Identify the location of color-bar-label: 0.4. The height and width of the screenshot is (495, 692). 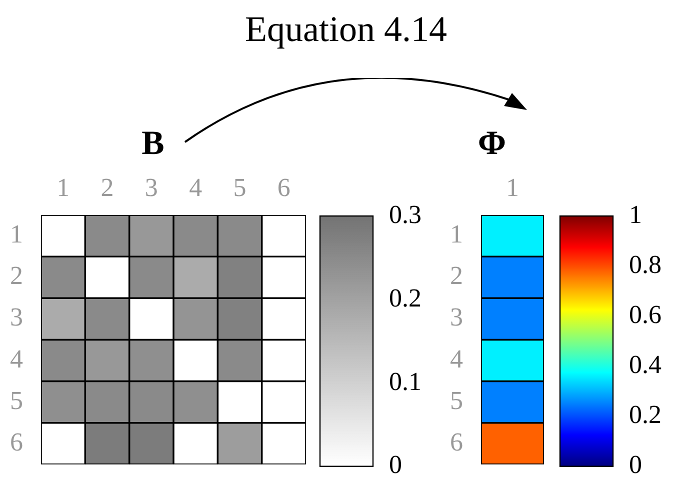
(645, 365).